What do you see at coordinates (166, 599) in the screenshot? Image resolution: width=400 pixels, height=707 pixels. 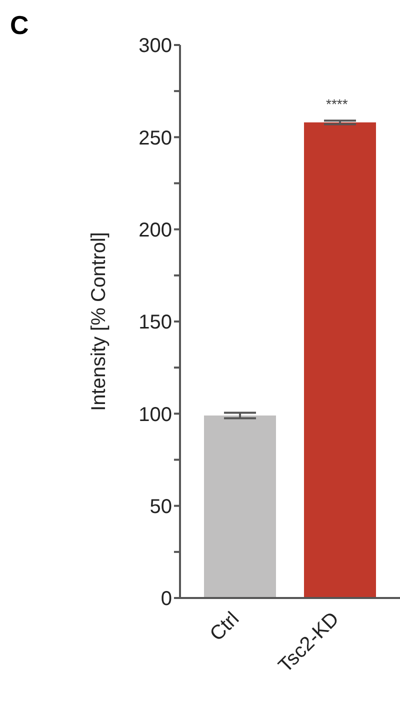 I see `y-tick-label: 0` at bounding box center [166, 599].